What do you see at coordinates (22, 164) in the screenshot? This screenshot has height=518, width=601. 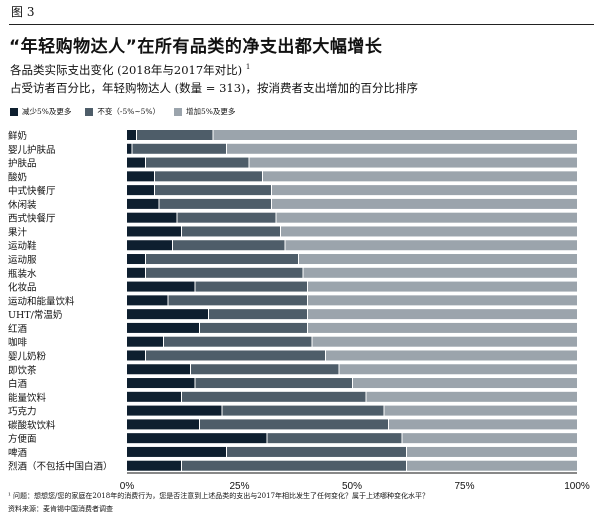 I see `category-label: 护肤品` at bounding box center [22, 164].